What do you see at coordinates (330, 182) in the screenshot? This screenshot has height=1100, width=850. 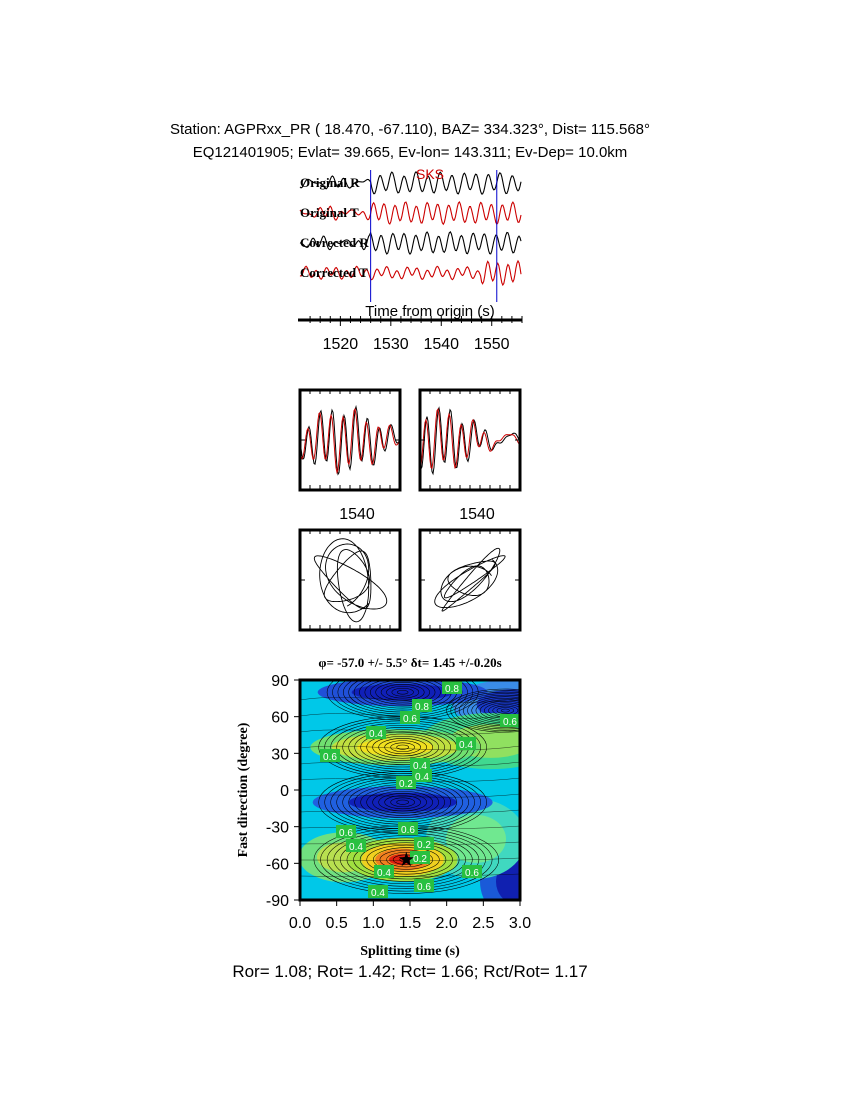 I see `trace-label: Original R` at bounding box center [330, 182].